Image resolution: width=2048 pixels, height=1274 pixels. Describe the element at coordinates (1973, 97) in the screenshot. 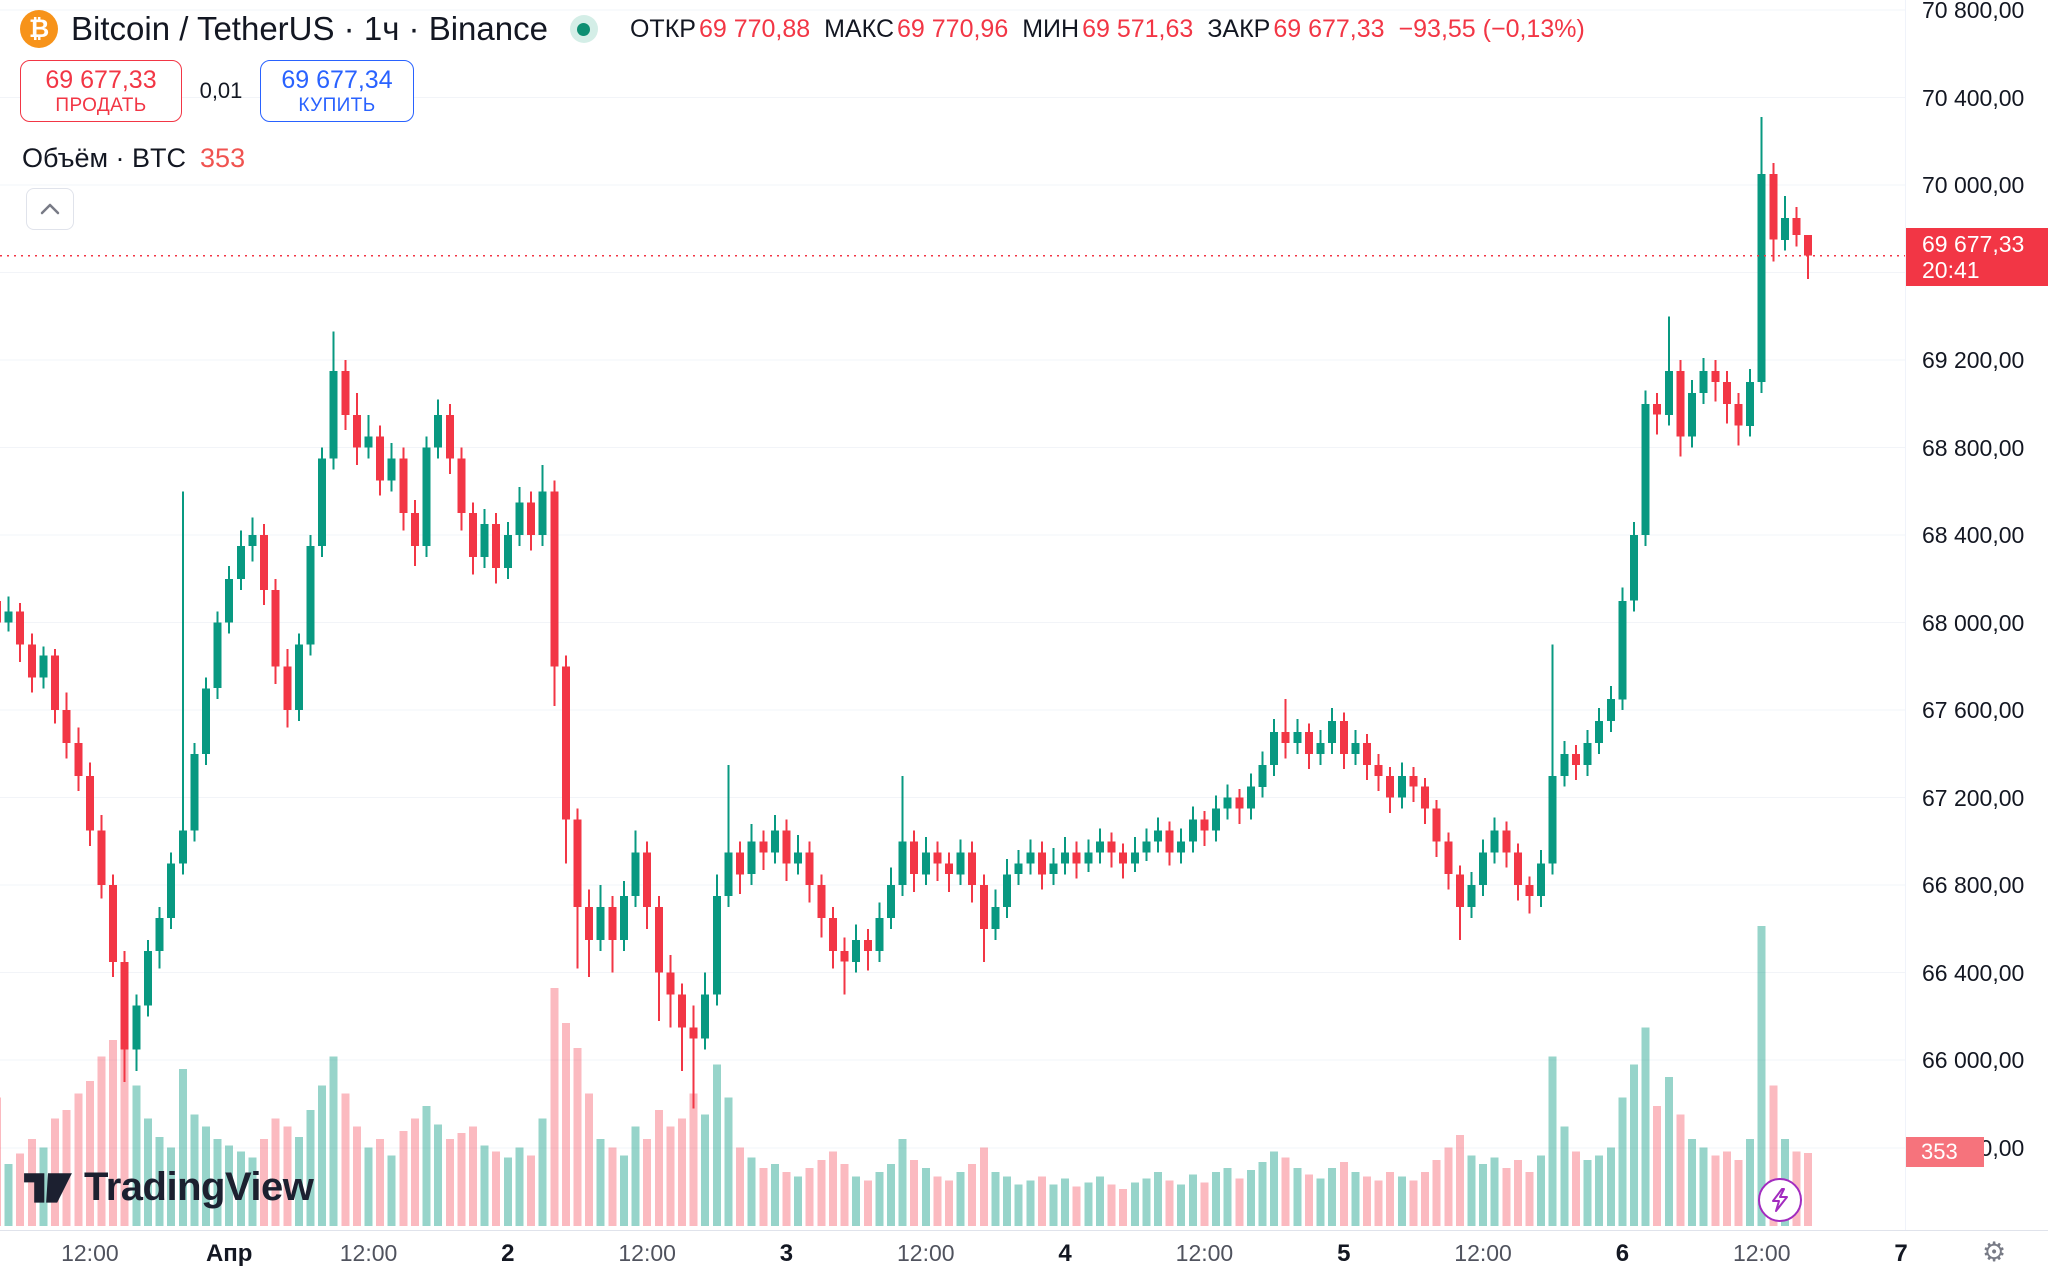

I see `price-axis-label: 70 400,00` at that location.